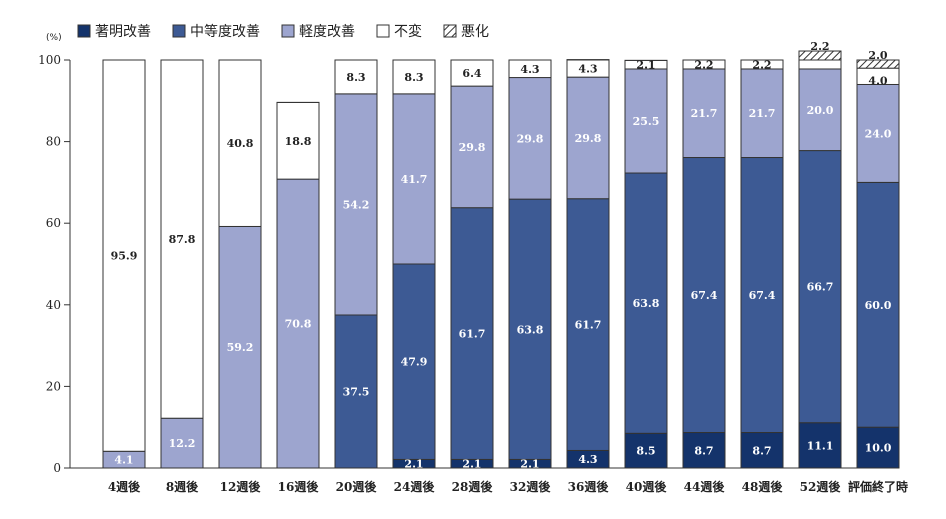 The height and width of the screenshot is (519, 946). What do you see at coordinates (298, 324) in the screenshot?
I see `data-label: 70.8` at bounding box center [298, 324].